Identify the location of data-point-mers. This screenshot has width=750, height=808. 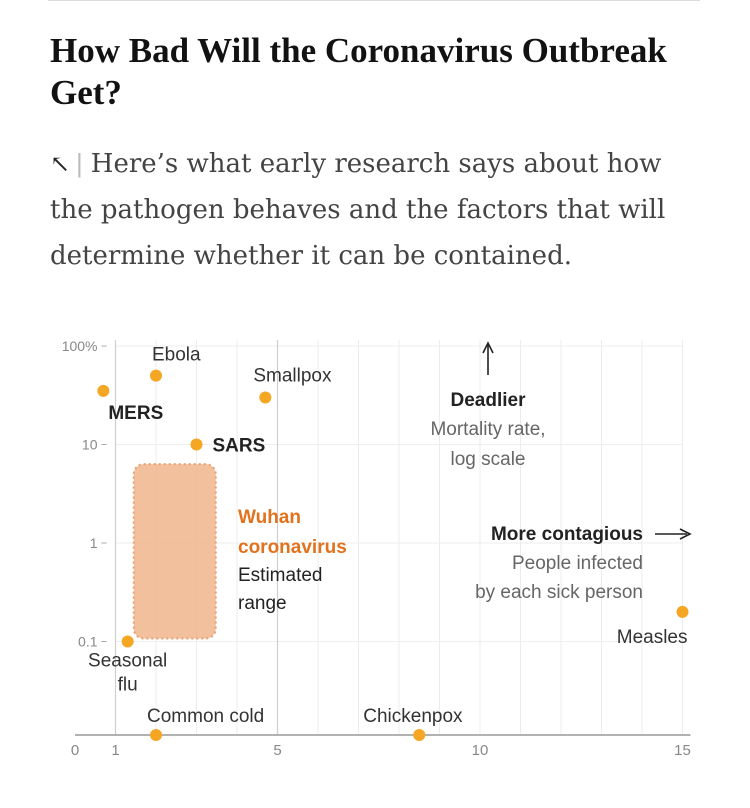
(103, 390).